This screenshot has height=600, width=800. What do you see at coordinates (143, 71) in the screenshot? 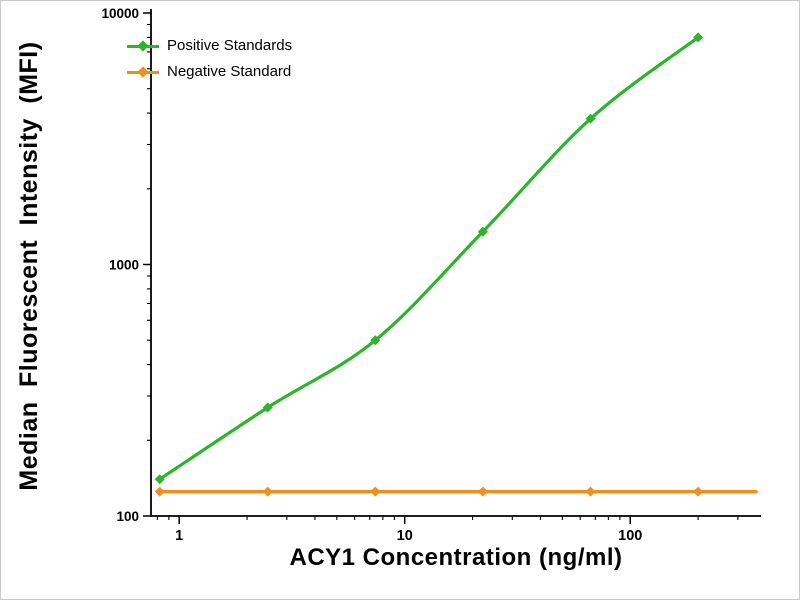
I see `negative-series-marker-icon` at bounding box center [143, 71].